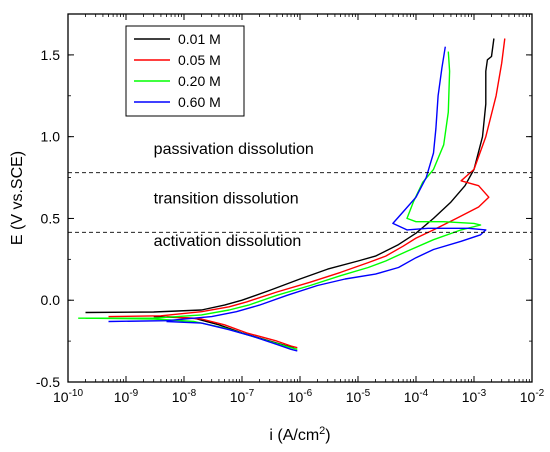 This screenshot has width=550, height=452. What do you see at coordinates (51, 218) in the screenshot?
I see `y-tick-label: 0.5` at bounding box center [51, 218].